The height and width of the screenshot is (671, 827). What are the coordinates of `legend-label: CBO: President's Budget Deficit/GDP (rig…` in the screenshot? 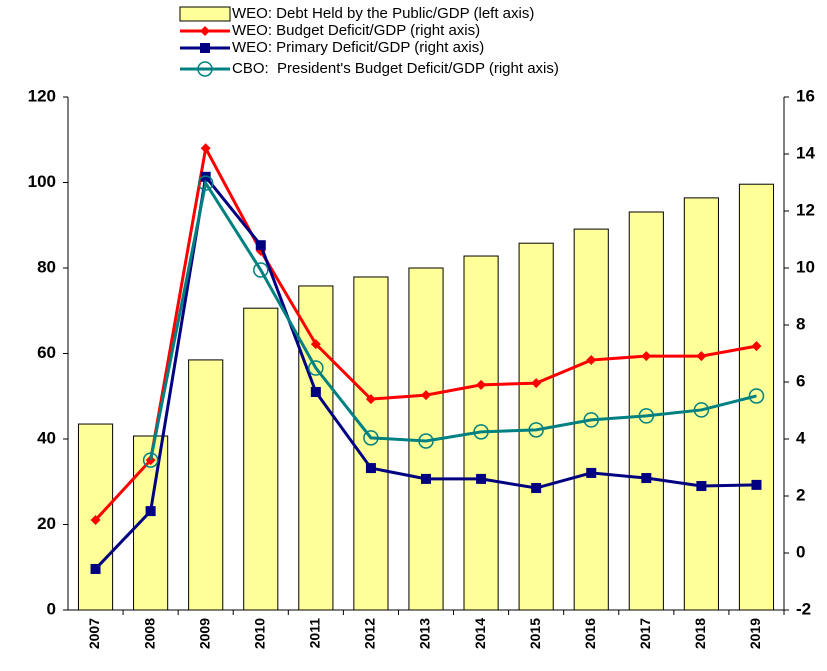 It's located at (395, 68).